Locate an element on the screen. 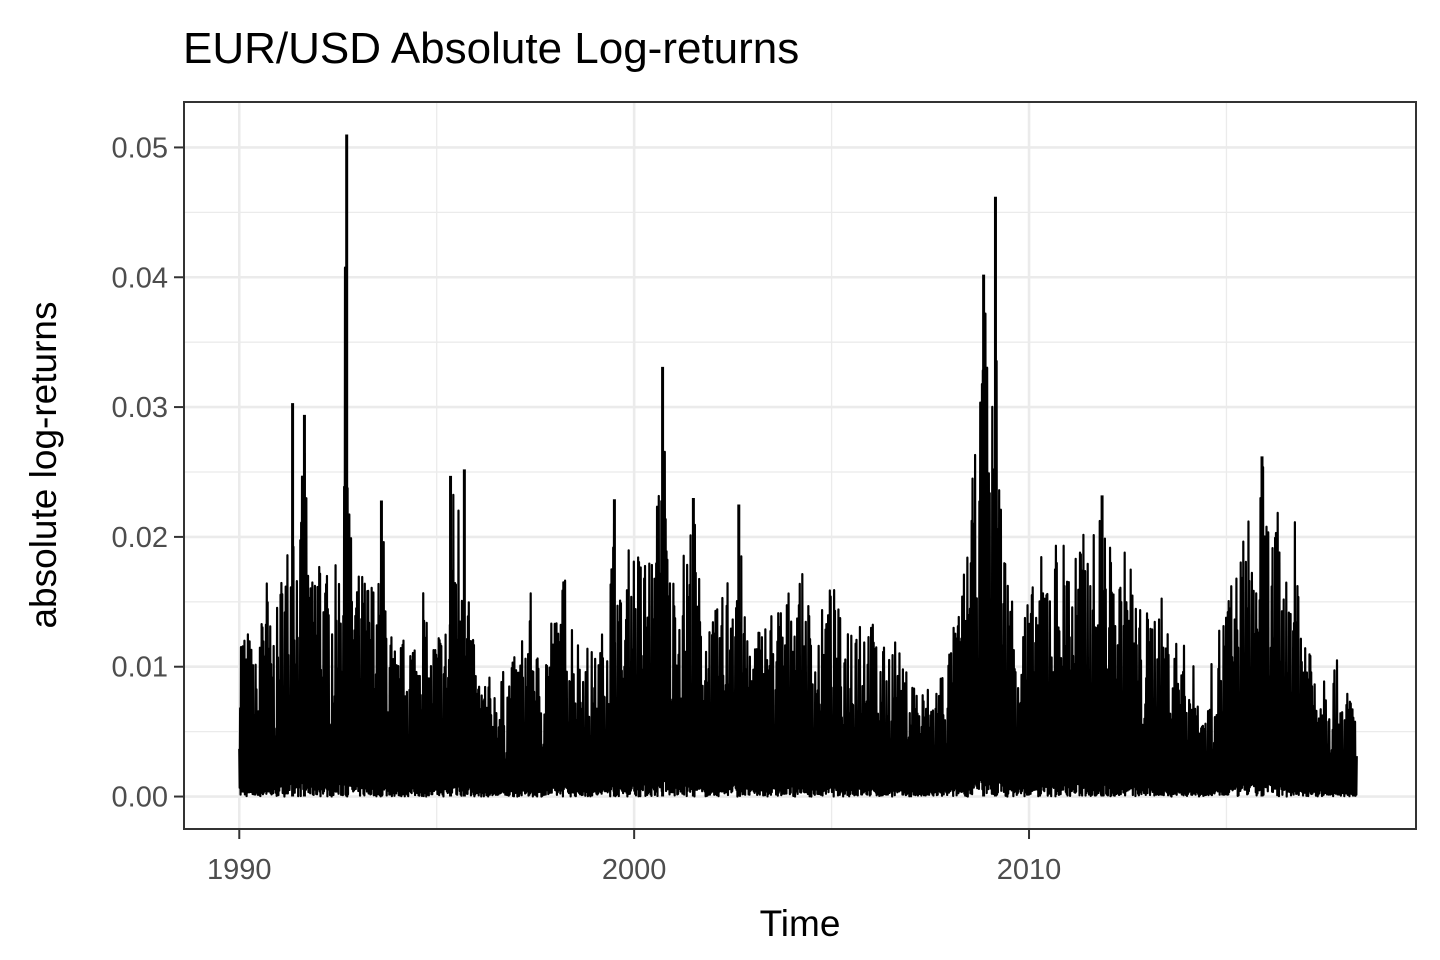 This screenshot has height=960, width=1440. y-tick-label: 0.02 is located at coordinates (140, 538).